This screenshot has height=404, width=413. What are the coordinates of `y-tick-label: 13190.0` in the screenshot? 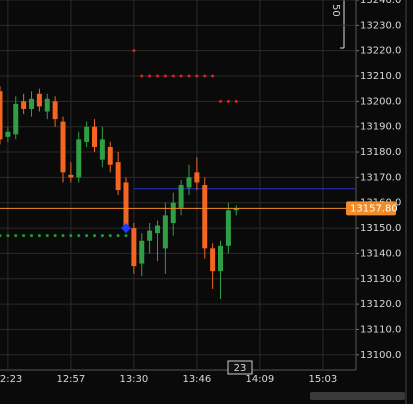 It's located at (380, 127).